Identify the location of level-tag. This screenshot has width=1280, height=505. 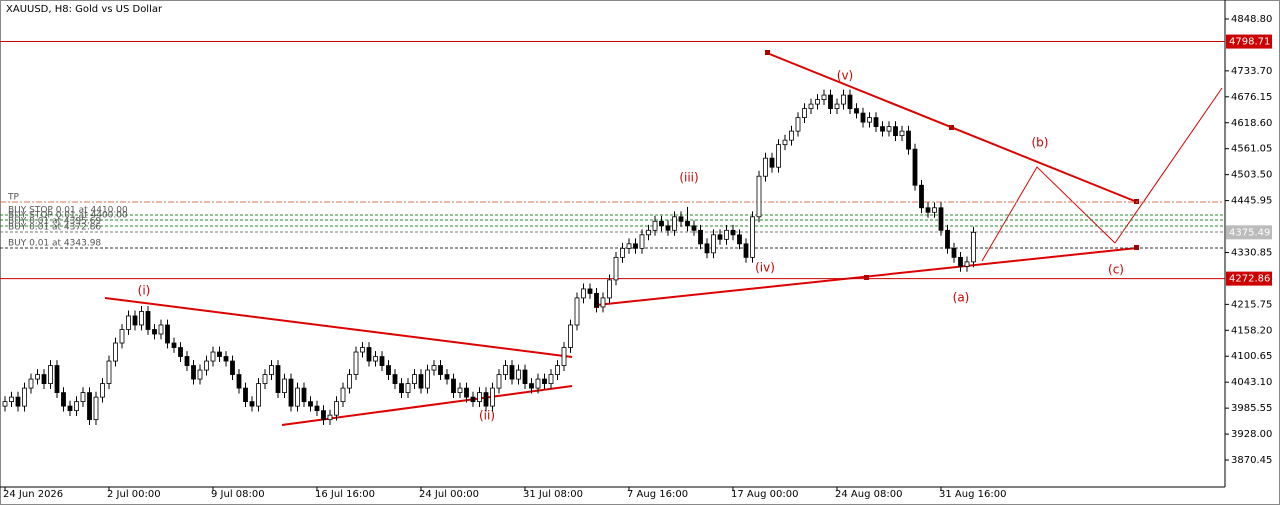
(1249, 41).